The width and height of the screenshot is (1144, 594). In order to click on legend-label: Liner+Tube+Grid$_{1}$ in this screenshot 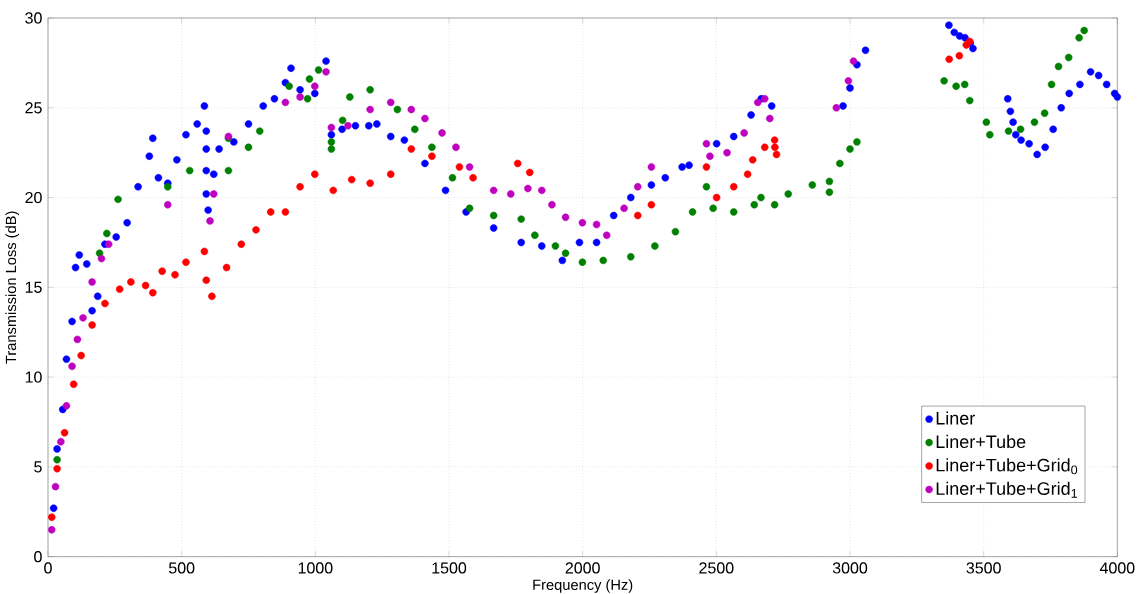, I will do `click(1007, 489)`.